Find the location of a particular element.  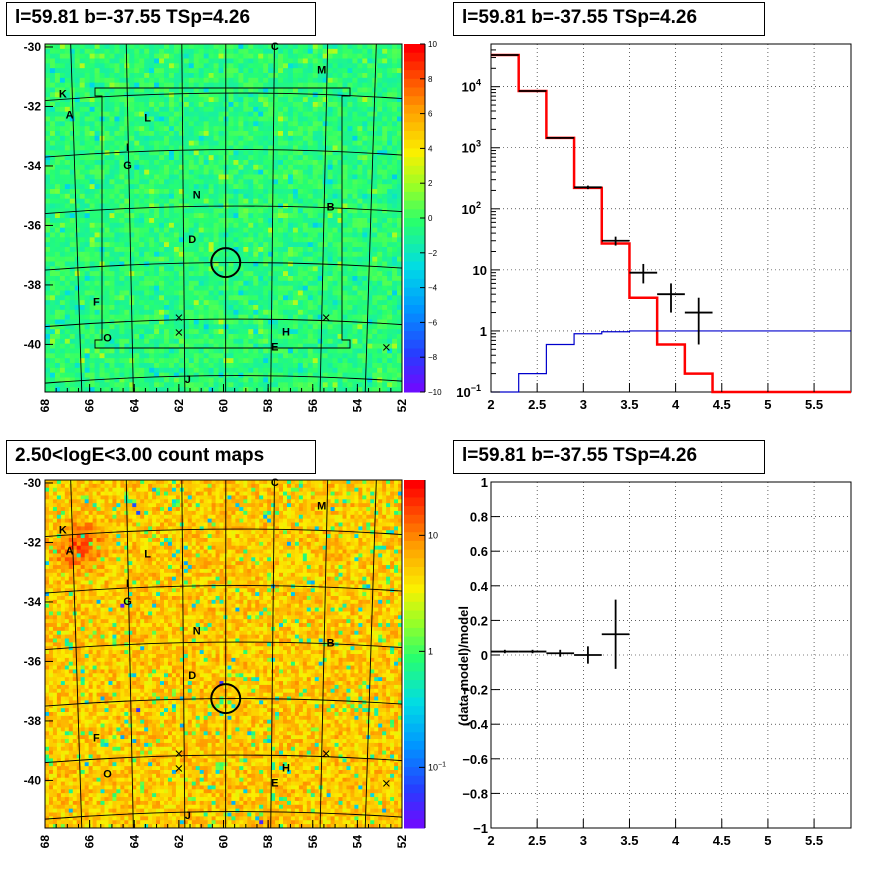

x-tick-label: 2 is located at coordinates (490, 404).